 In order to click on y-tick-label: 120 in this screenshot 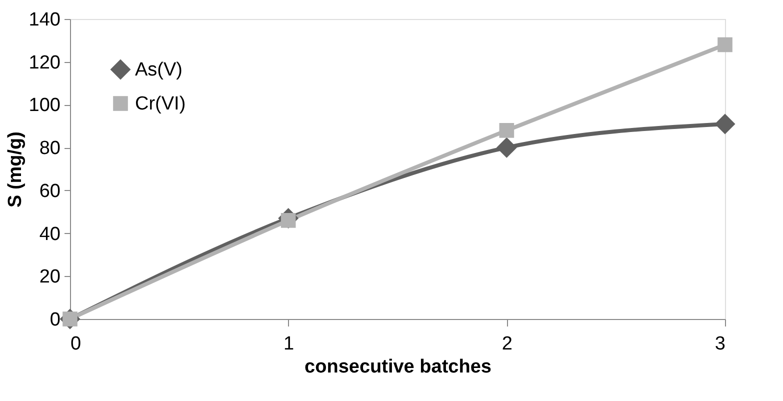, I will do `click(44, 63)`.